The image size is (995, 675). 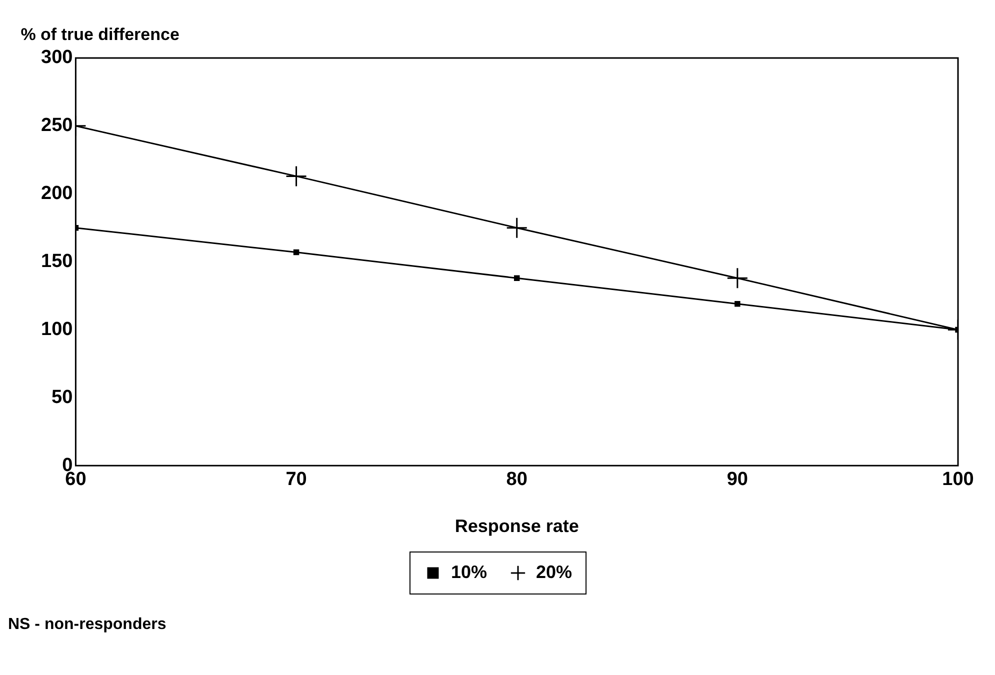 I want to click on x-tick-label: 90, so click(x=737, y=479).